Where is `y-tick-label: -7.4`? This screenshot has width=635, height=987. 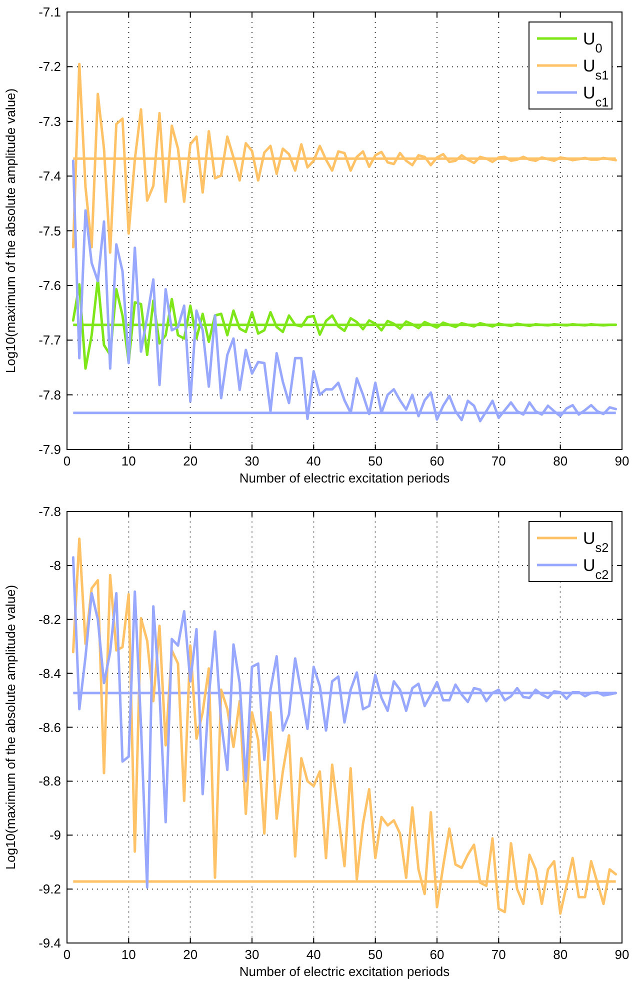
y-tick-label: -7.4 is located at coordinates (49, 176).